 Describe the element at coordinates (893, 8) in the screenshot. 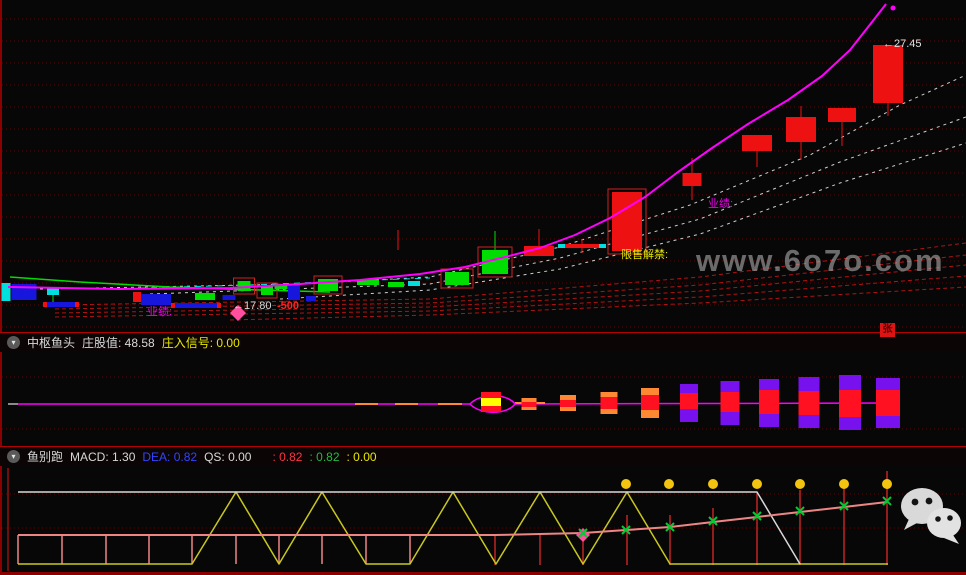

I see `trend-peak-dot` at that location.